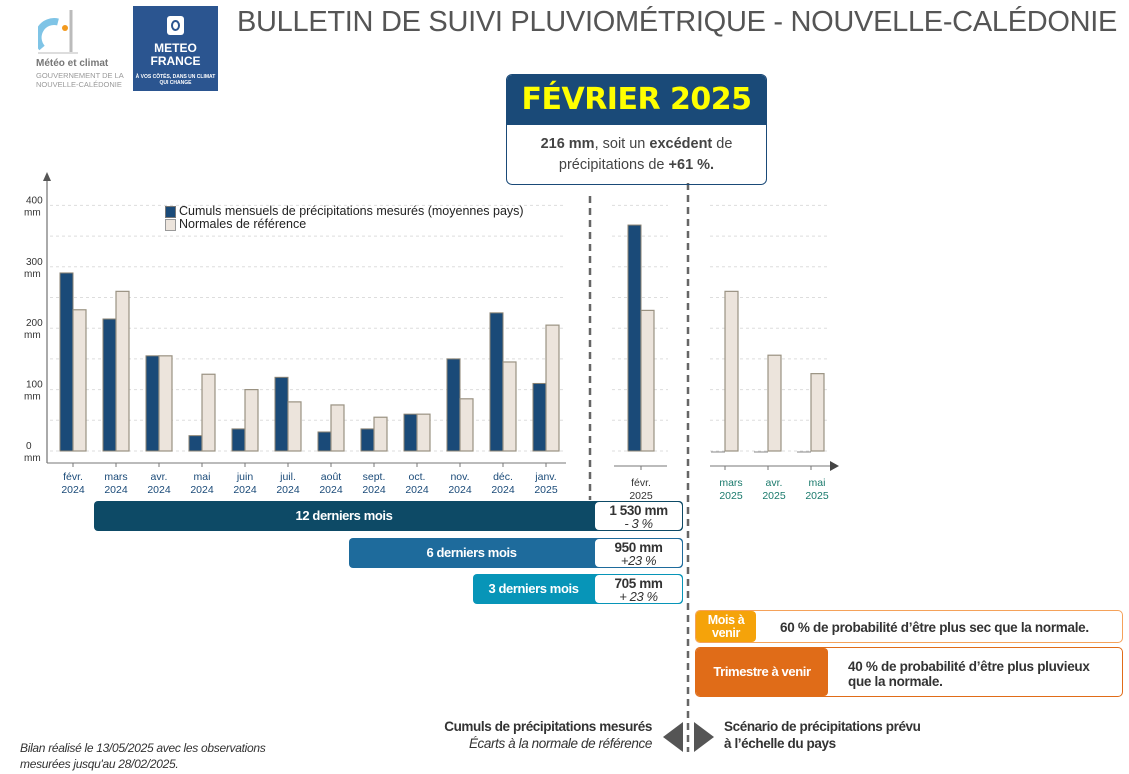  What do you see at coordinates (58, 32) in the screenshot?
I see `nautilus-logo-icon` at bounding box center [58, 32].